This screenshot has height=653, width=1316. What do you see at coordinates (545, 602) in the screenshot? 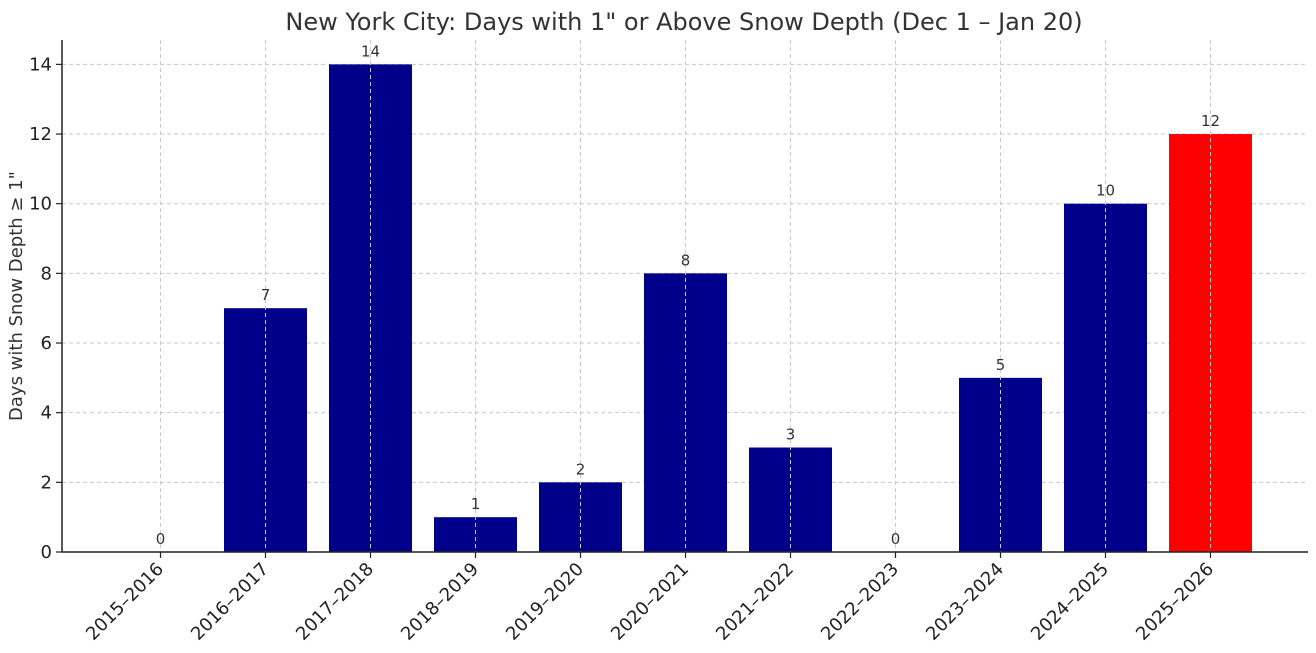
I see `x-tick-label: 2019–2020` at bounding box center [545, 602].